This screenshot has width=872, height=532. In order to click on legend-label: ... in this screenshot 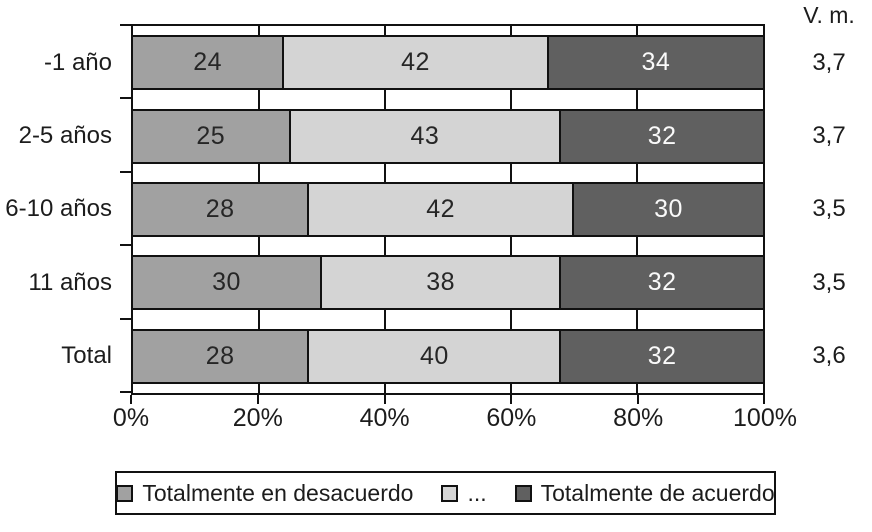, I will do `click(477, 492)`.